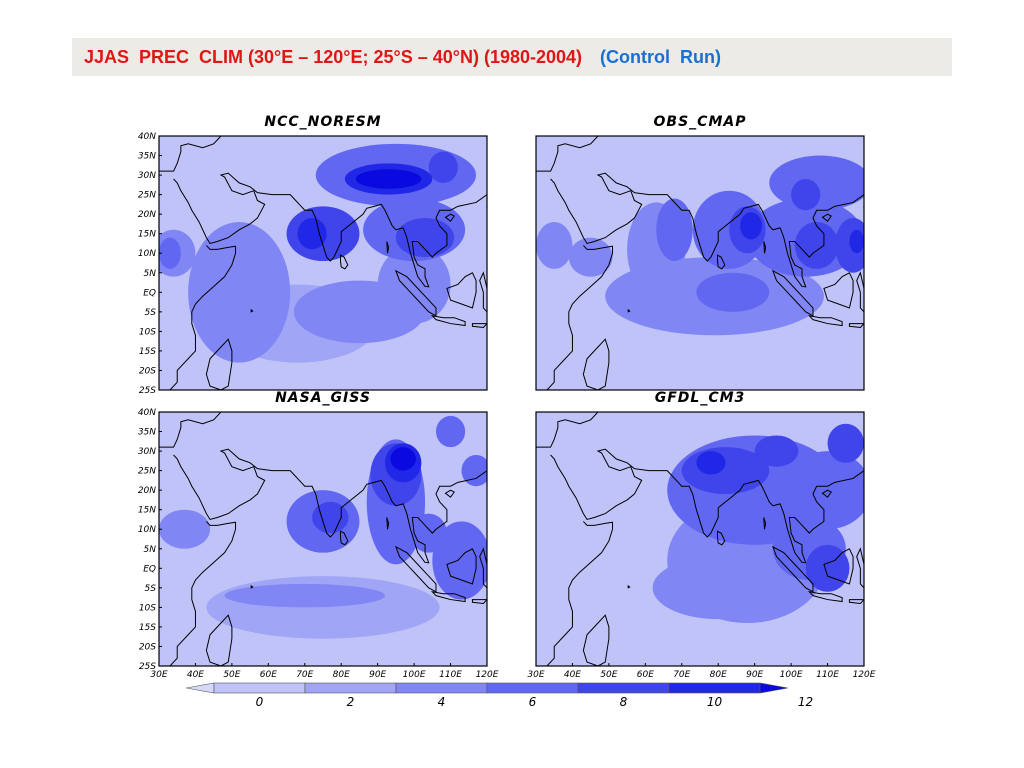 The width and height of the screenshot is (1024, 768). I want to click on panel-title: NASA_GISS, so click(323, 398).